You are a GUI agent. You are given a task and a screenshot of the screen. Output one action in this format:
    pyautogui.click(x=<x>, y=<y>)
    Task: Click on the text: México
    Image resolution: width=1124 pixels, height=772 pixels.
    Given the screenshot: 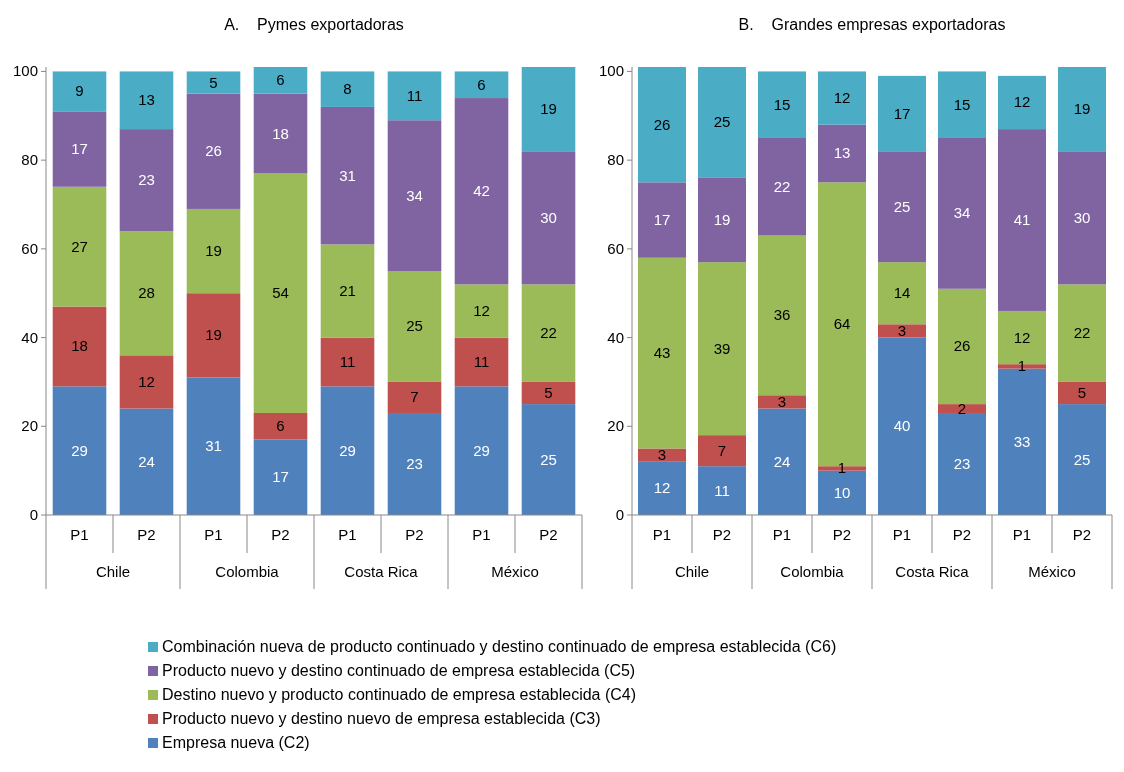 What is the action you would take?
    pyautogui.click(x=515, y=571)
    